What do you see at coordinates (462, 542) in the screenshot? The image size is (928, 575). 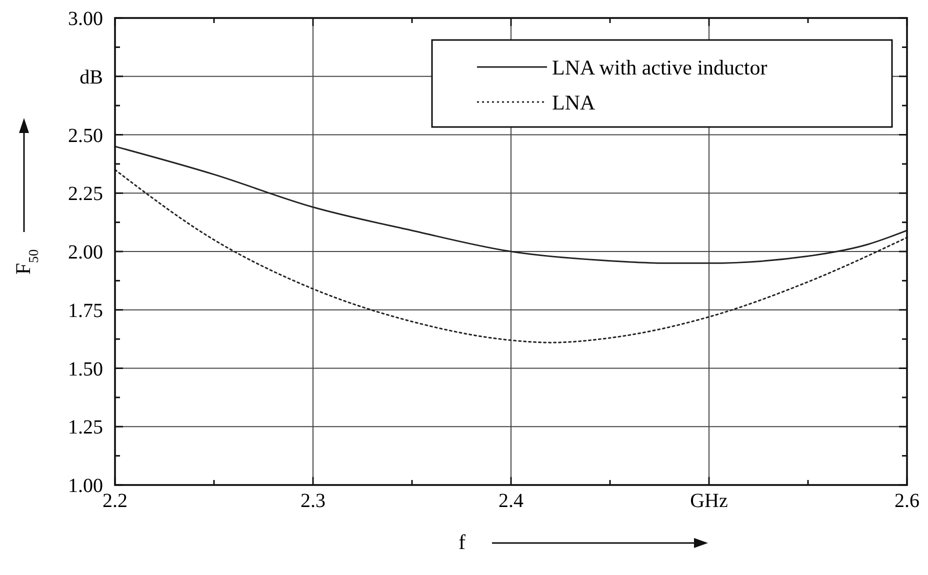 I see `x-axis-title: f` at bounding box center [462, 542].